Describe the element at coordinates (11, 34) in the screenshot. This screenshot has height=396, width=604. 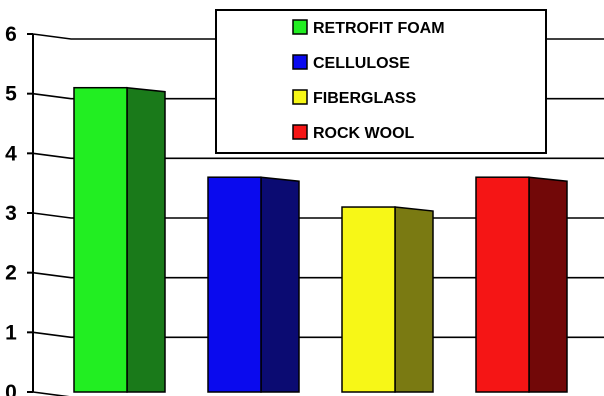
I see `y-tick-label: 6` at that location.